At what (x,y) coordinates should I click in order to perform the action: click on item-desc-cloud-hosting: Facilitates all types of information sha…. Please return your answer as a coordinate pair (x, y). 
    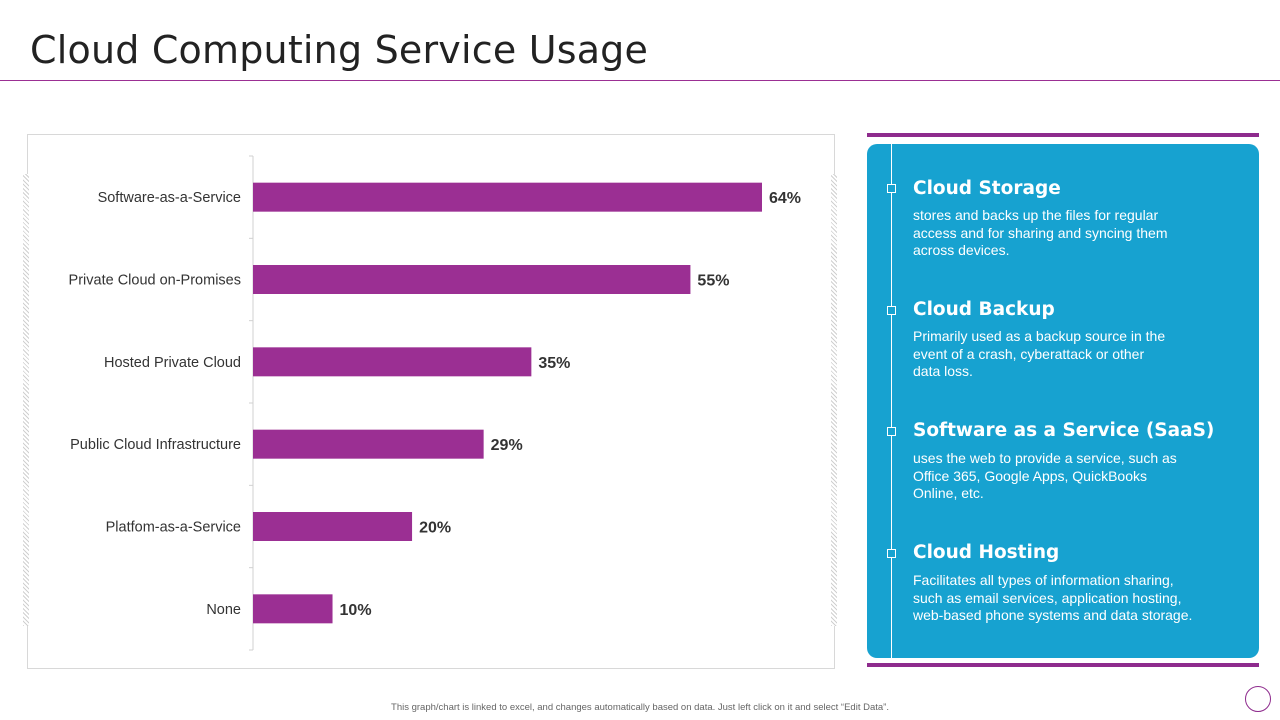
    Looking at the image, I should click on (1053, 597).